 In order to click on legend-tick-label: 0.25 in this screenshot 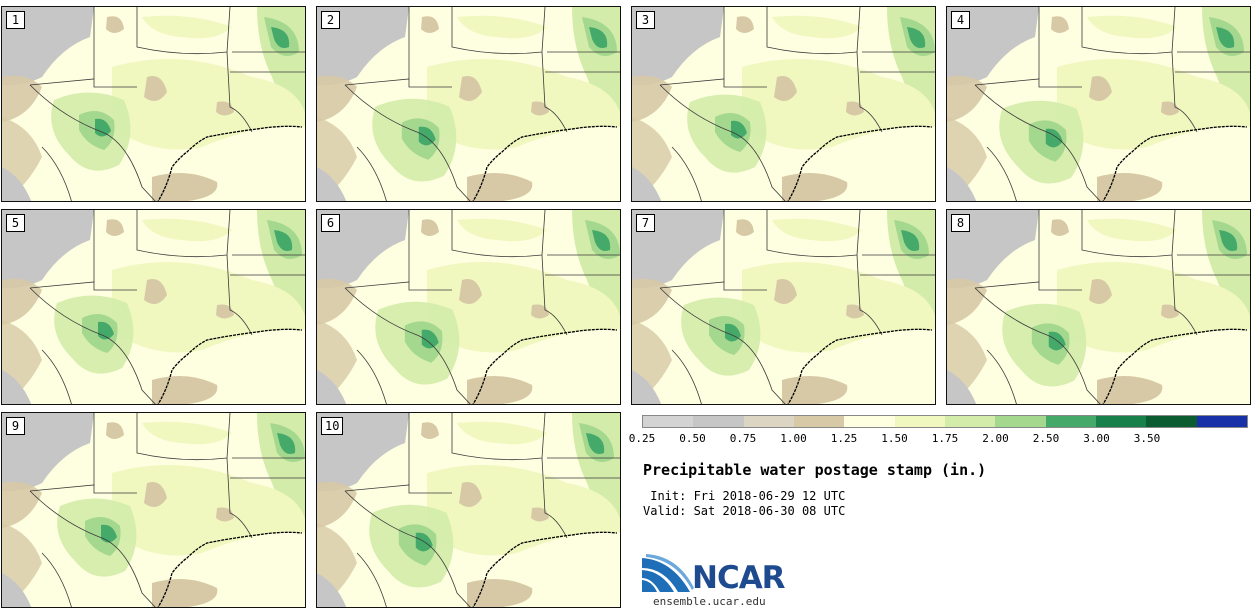, I will do `click(642, 438)`.